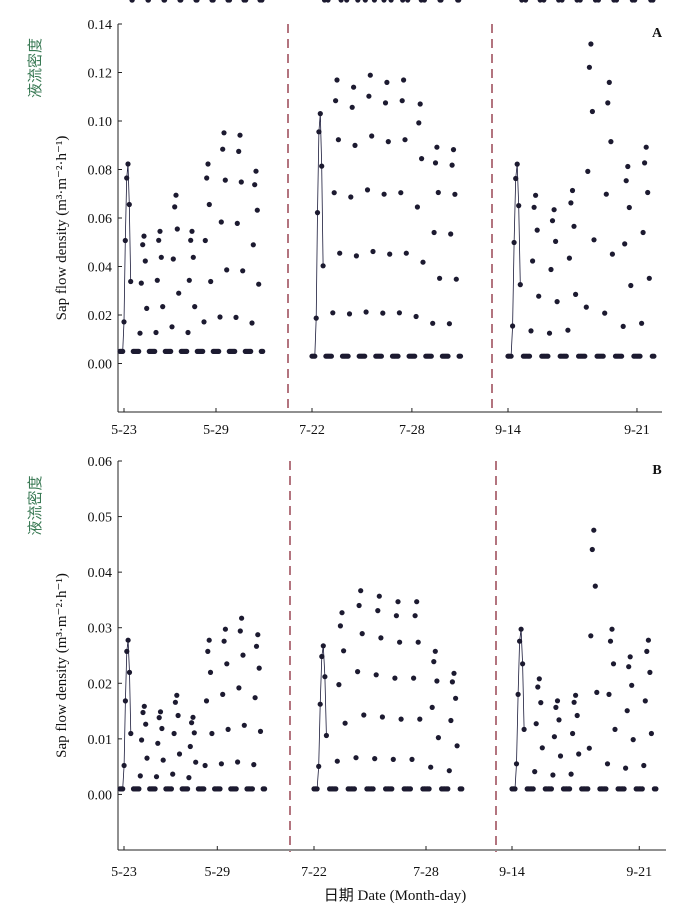 This screenshot has height=921, width=700. Describe the element at coordinates (656, 470) in the screenshot. I see `panel-letter: B` at that location.